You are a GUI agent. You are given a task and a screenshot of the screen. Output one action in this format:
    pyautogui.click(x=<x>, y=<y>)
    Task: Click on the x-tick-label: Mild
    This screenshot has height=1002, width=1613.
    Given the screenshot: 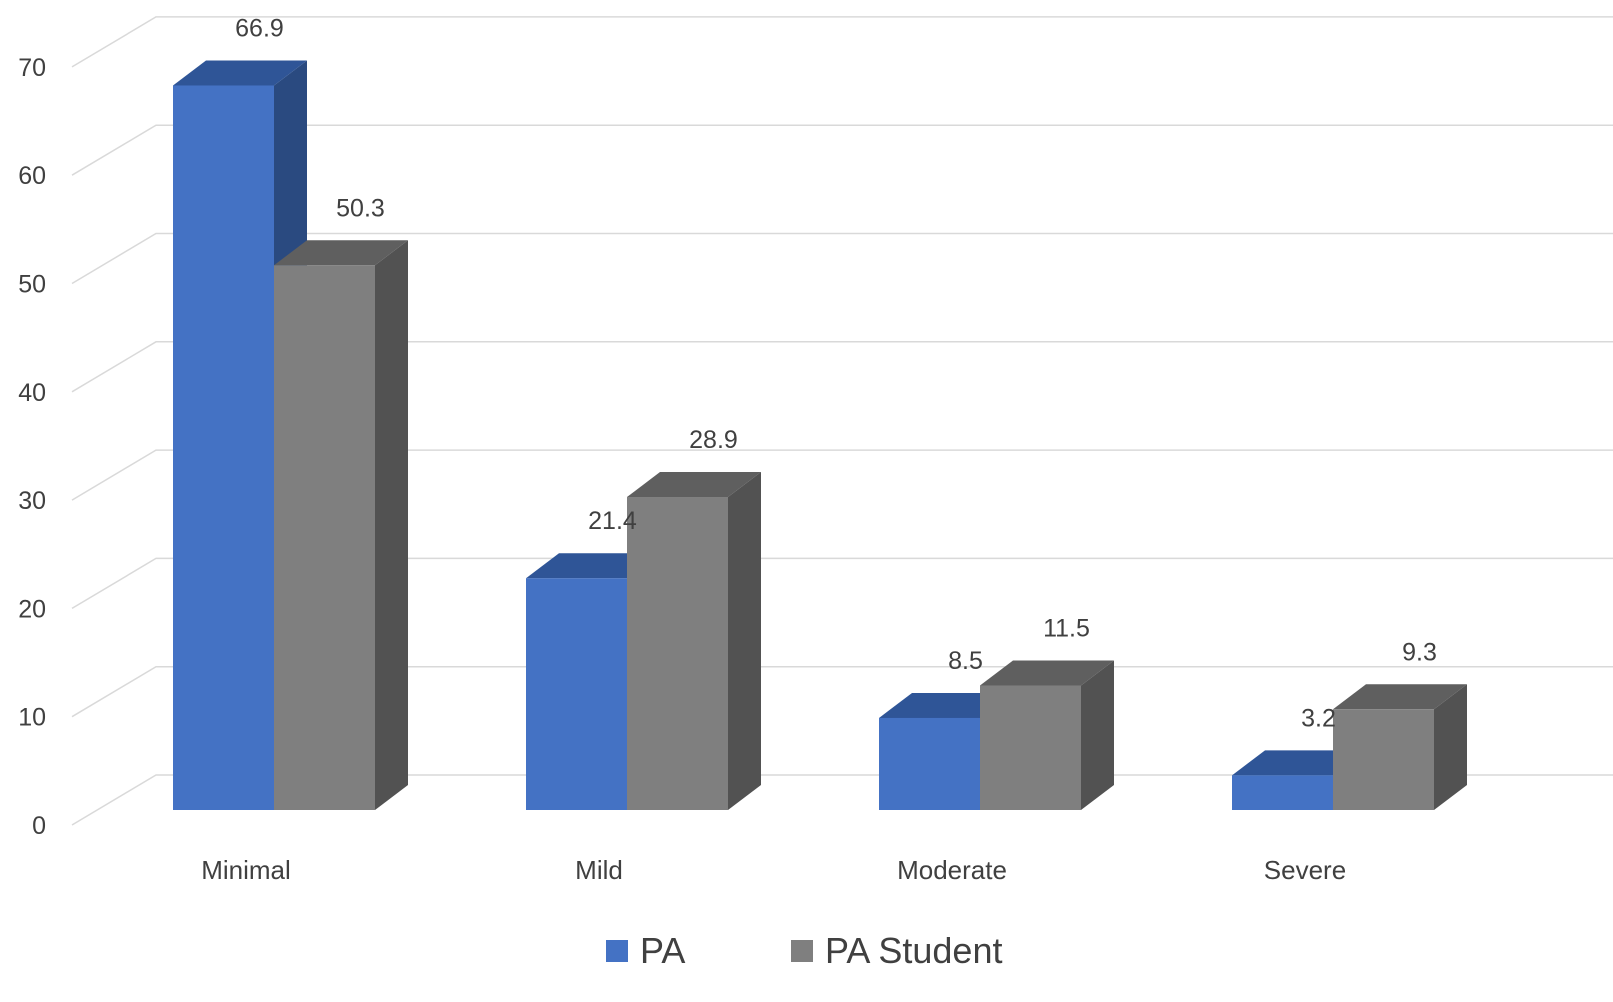 What is the action you would take?
    pyautogui.click(x=599, y=870)
    